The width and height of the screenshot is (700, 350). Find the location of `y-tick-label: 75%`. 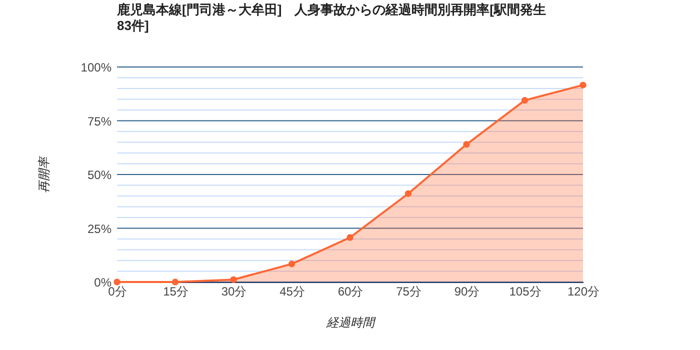

y-tick-label: 75% is located at coordinates (99, 121).